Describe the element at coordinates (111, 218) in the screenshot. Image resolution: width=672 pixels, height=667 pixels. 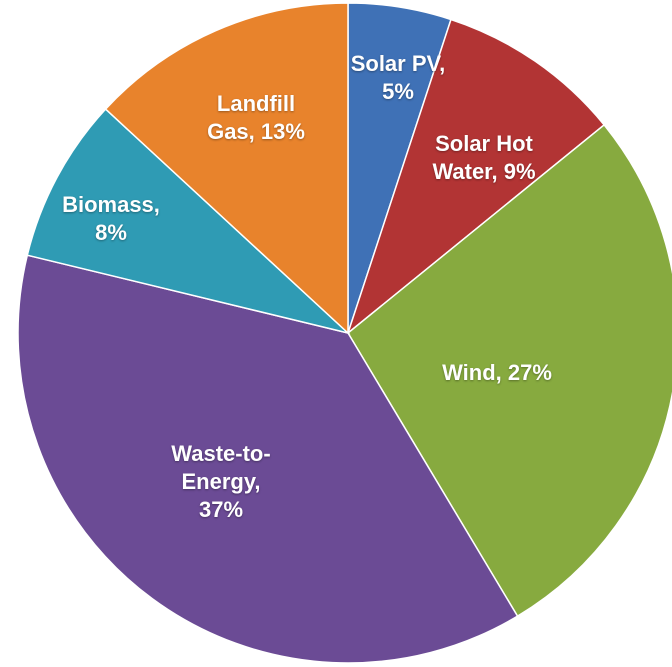
I see `data-label: Biomass, 8%` at that location.